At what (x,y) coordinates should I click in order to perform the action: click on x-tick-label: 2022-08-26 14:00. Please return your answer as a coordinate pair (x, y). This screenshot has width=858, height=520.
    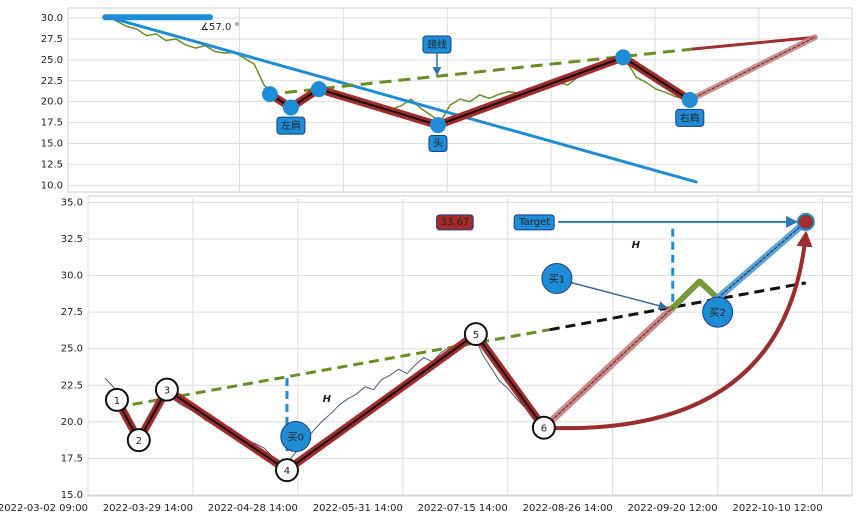
    Looking at the image, I should click on (568, 508).